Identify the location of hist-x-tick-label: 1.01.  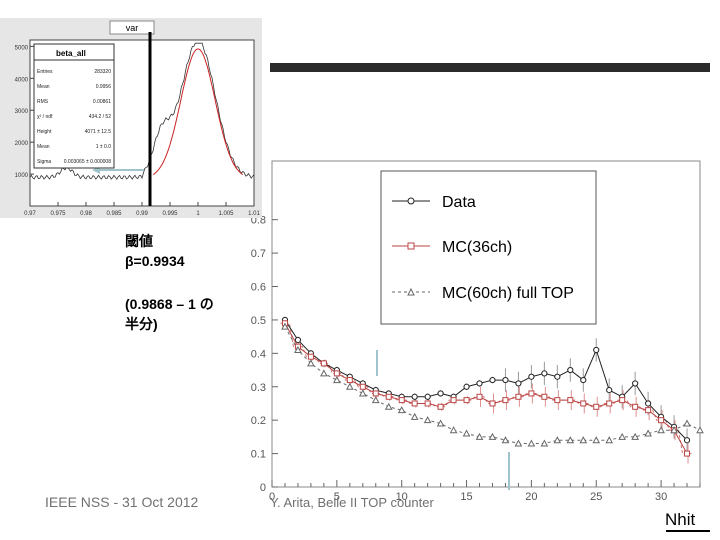
(254, 214).